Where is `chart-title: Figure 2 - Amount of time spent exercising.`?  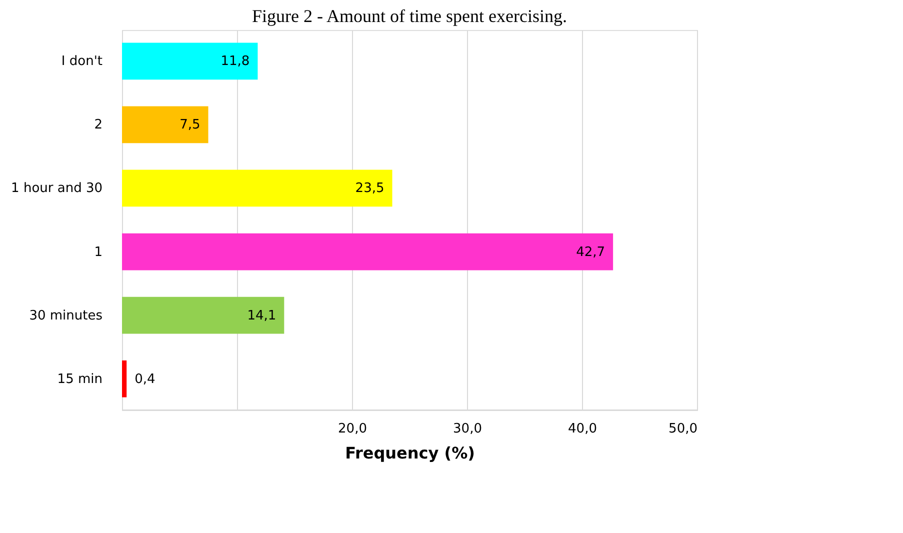
chart-title: Figure 2 - Amount of time spent exercising. is located at coordinates (409, 16).